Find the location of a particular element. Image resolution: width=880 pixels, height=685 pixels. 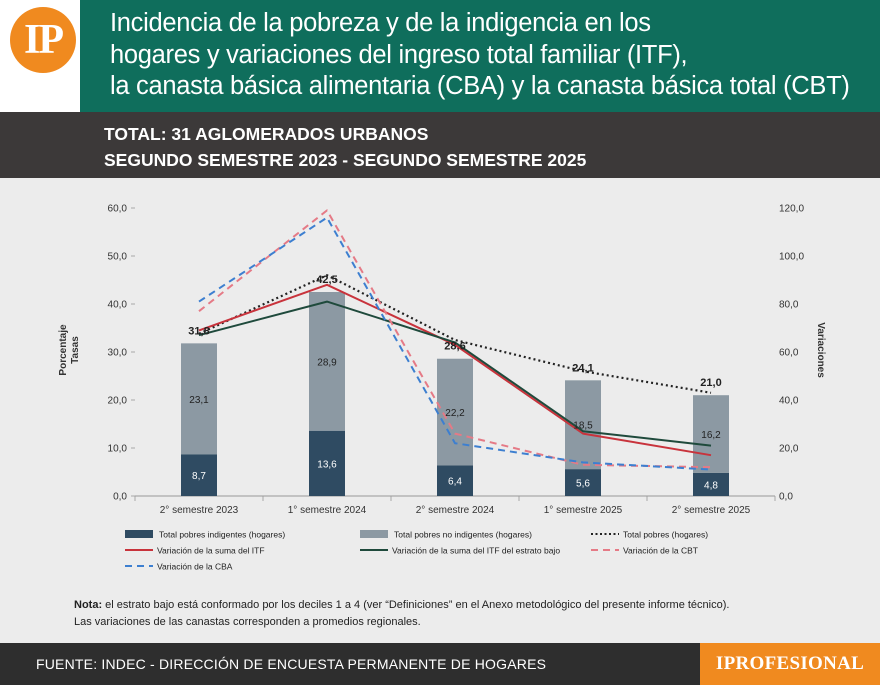

y-right-tick-label: 100,0 is located at coordinates (791, 257).